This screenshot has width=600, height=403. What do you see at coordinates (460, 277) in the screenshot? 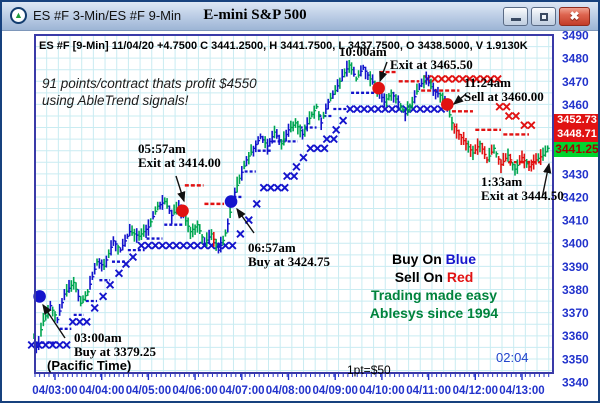
I see `legend-red-word: Red` at bounding box center [460, 277].